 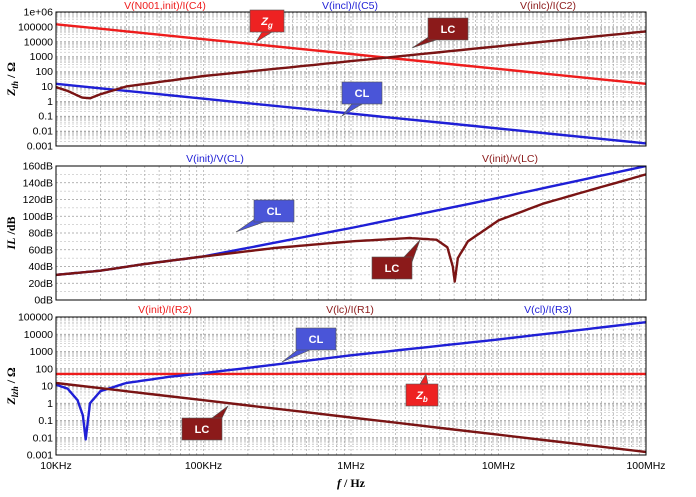 What do you see at coordinates (510, 159) in the screenshot?
I see `trace-title: V(init)/v(LC)` at bounding box center [510, 159].